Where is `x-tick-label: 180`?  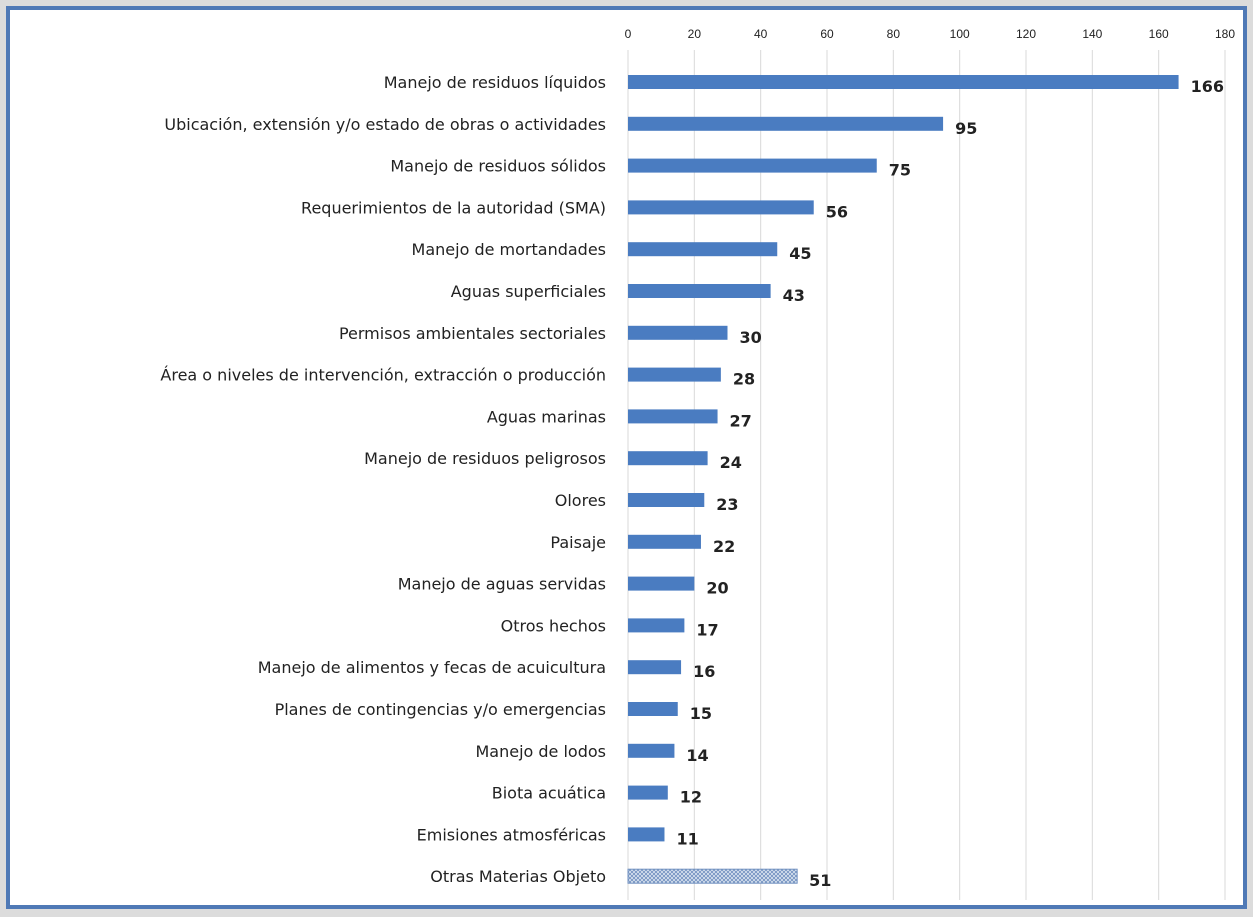 x-tick-label: 180 is located at coordinates (1225, 34).